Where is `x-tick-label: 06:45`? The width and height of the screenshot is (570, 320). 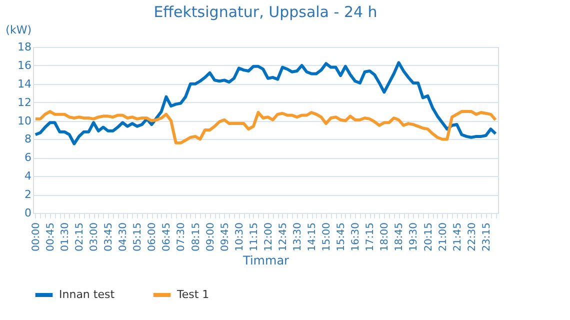
x-tick-label: 06:45 is located at coordinates (167, 237).